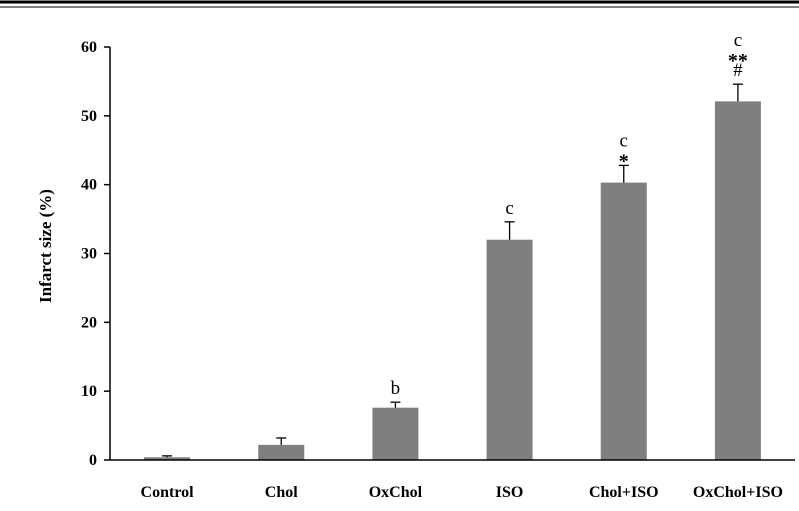  I want to click on y-axis: 0 10 20 30 40 50 60, so click(95, 254).